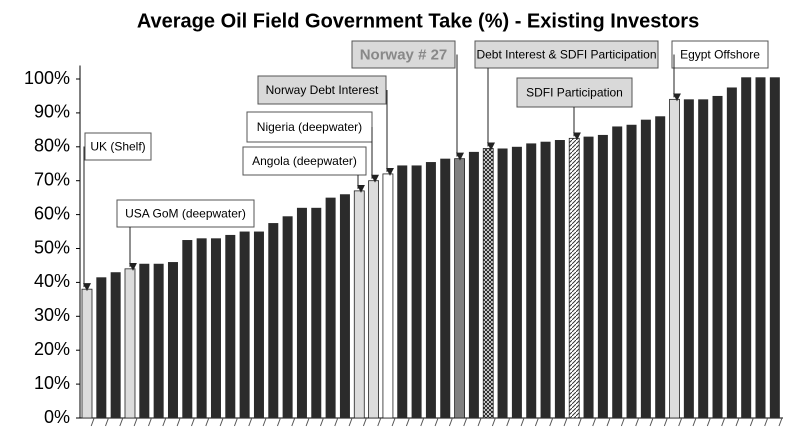  I want to click on callout-label: UK (Shelf), so click(117, 147).